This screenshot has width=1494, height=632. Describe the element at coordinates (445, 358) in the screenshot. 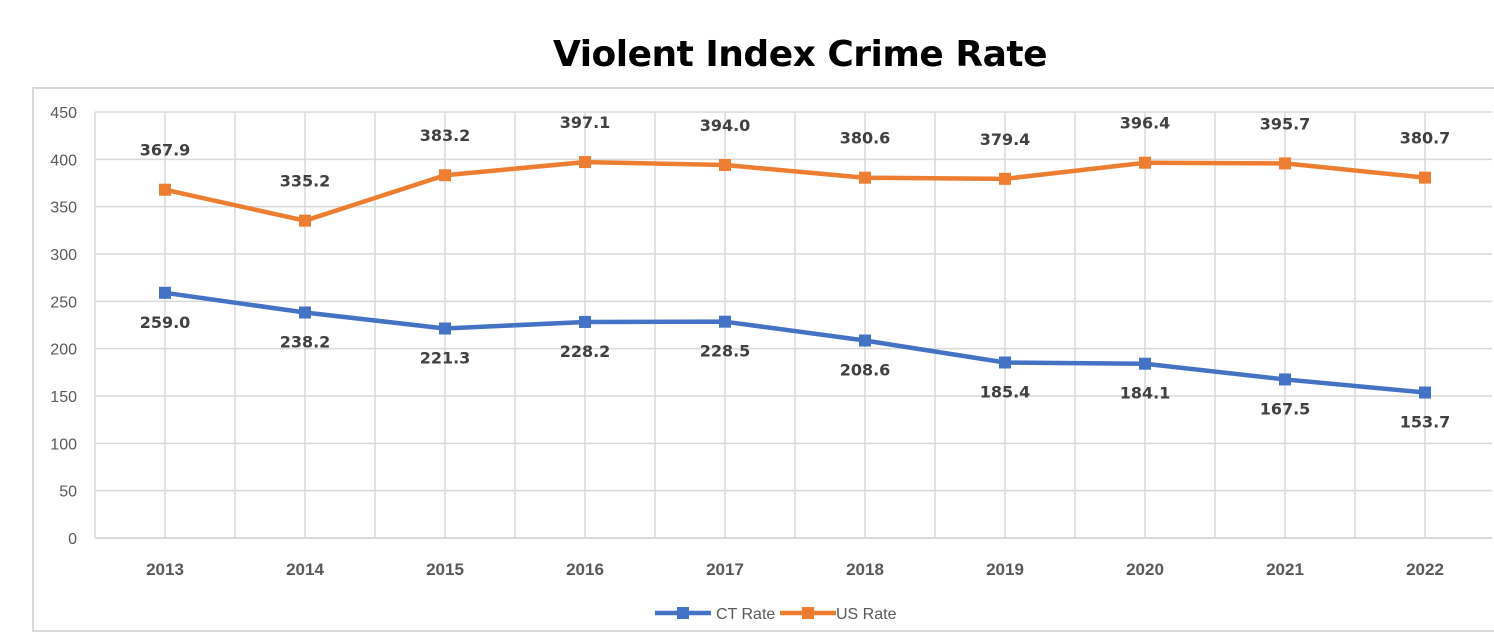

I see `data-label: 221.3` at that location.